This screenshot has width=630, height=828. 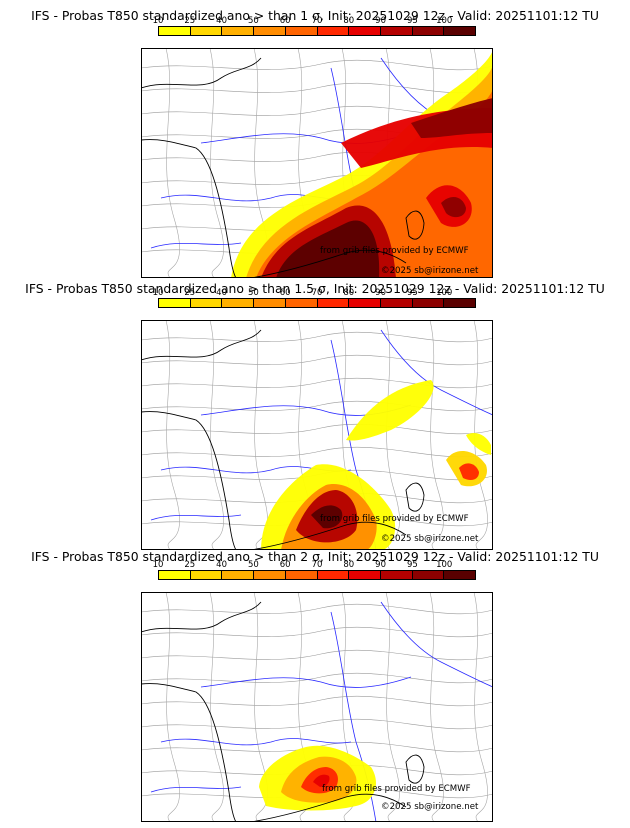 I want to click on colorbar-tick-label: 90, so click(x=381, y=293).